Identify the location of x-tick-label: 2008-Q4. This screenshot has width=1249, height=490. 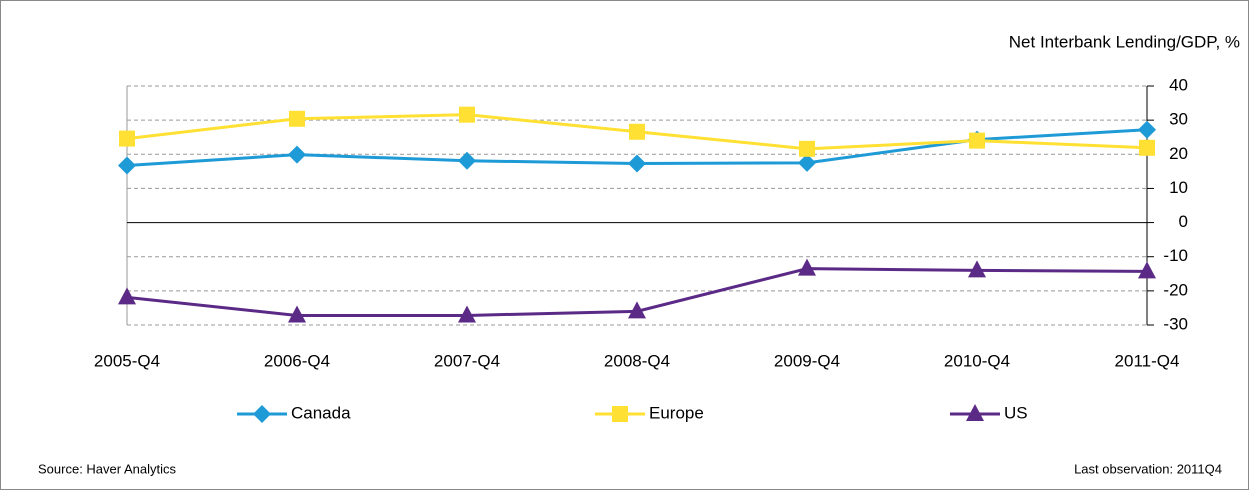
(637, 360).